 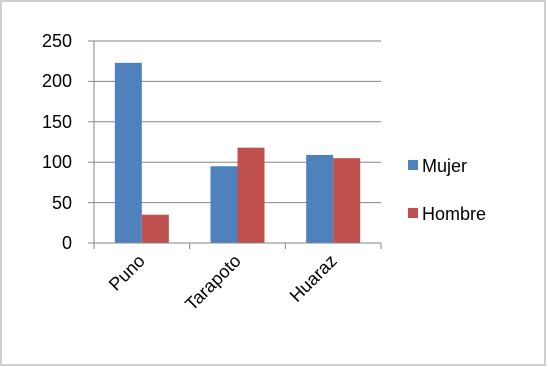 What do you see at coordinates (454, 214) in the screenshot?
I see `legend-label-hombre: Hombre` at bounding box center [454, 214].